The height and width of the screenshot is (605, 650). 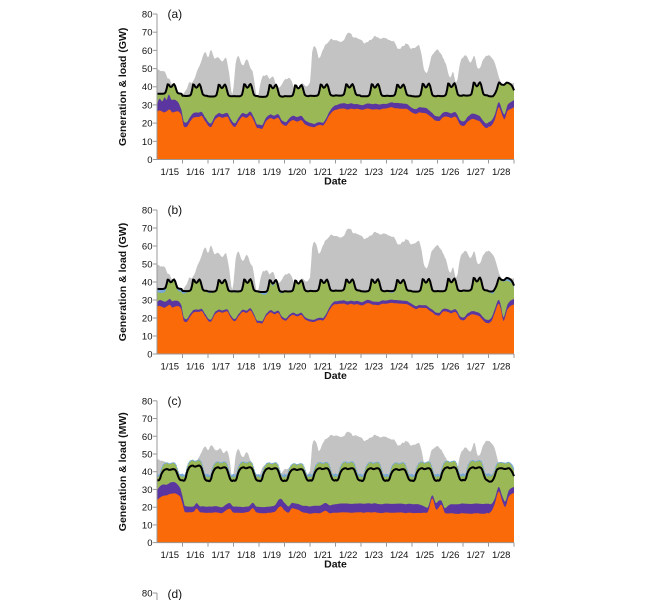 I want to click on svg-text: (b), so click(x=175, y=210).